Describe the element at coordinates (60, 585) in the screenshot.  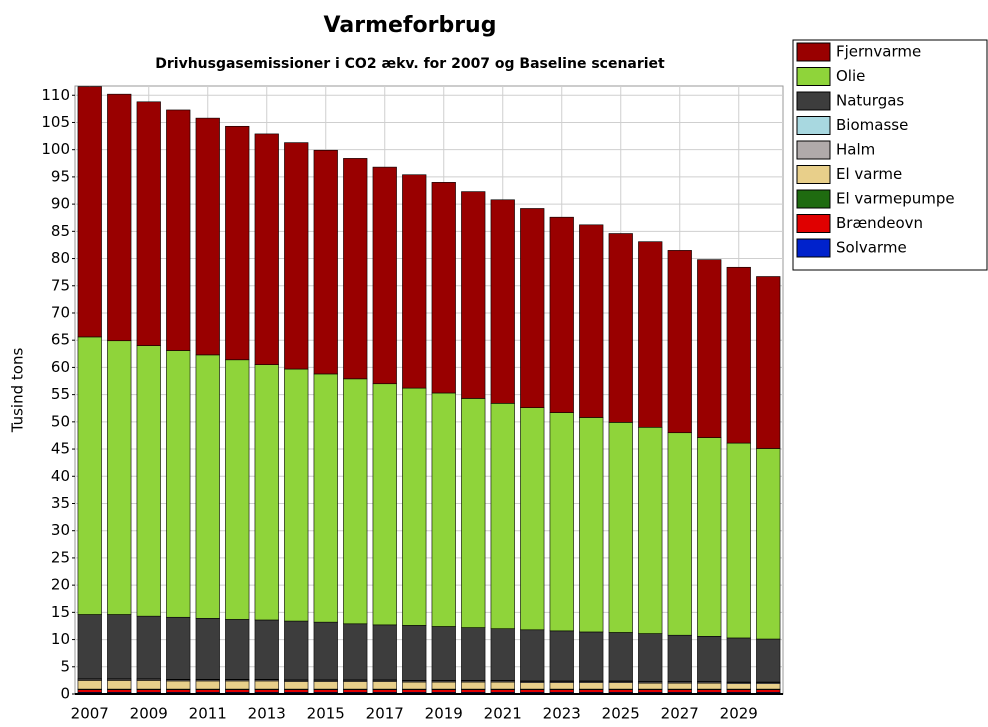
I see `y-tick-label: 20` at that location.